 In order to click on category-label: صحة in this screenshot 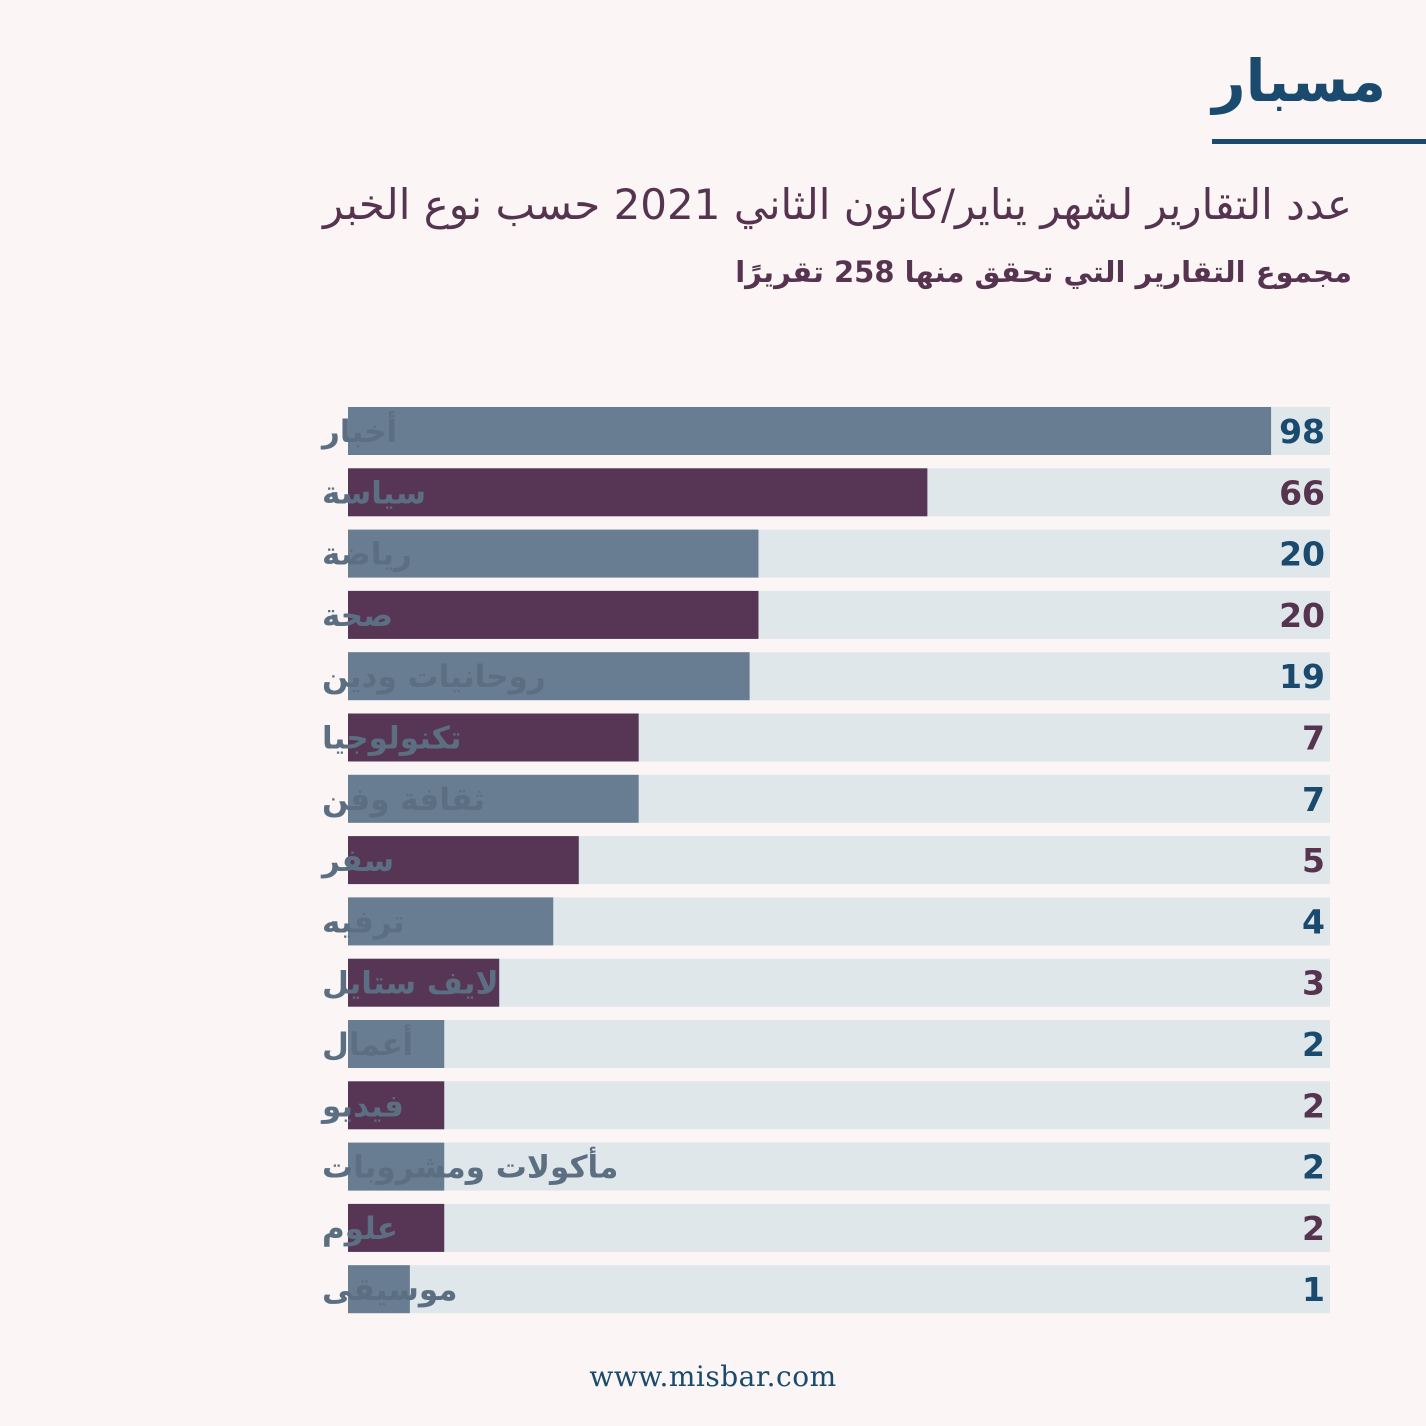, I will do `click(357, 616)`.